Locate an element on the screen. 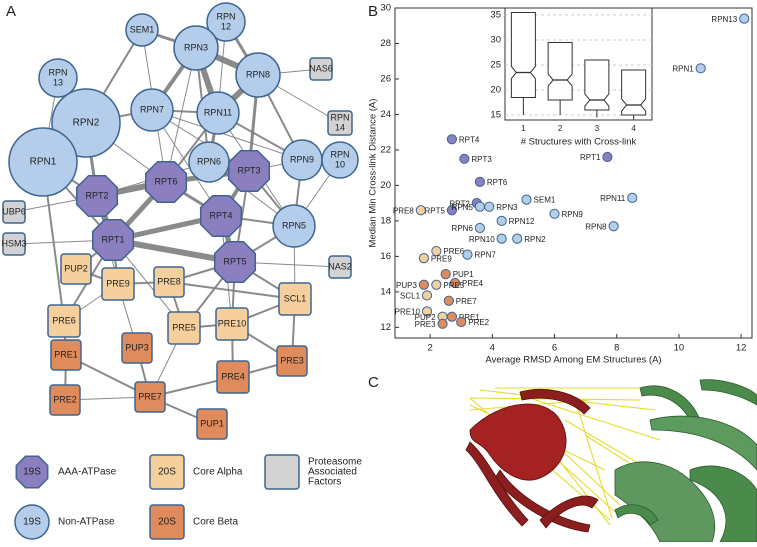  x-tick-label: 1 is located at coordinates (523, 128).